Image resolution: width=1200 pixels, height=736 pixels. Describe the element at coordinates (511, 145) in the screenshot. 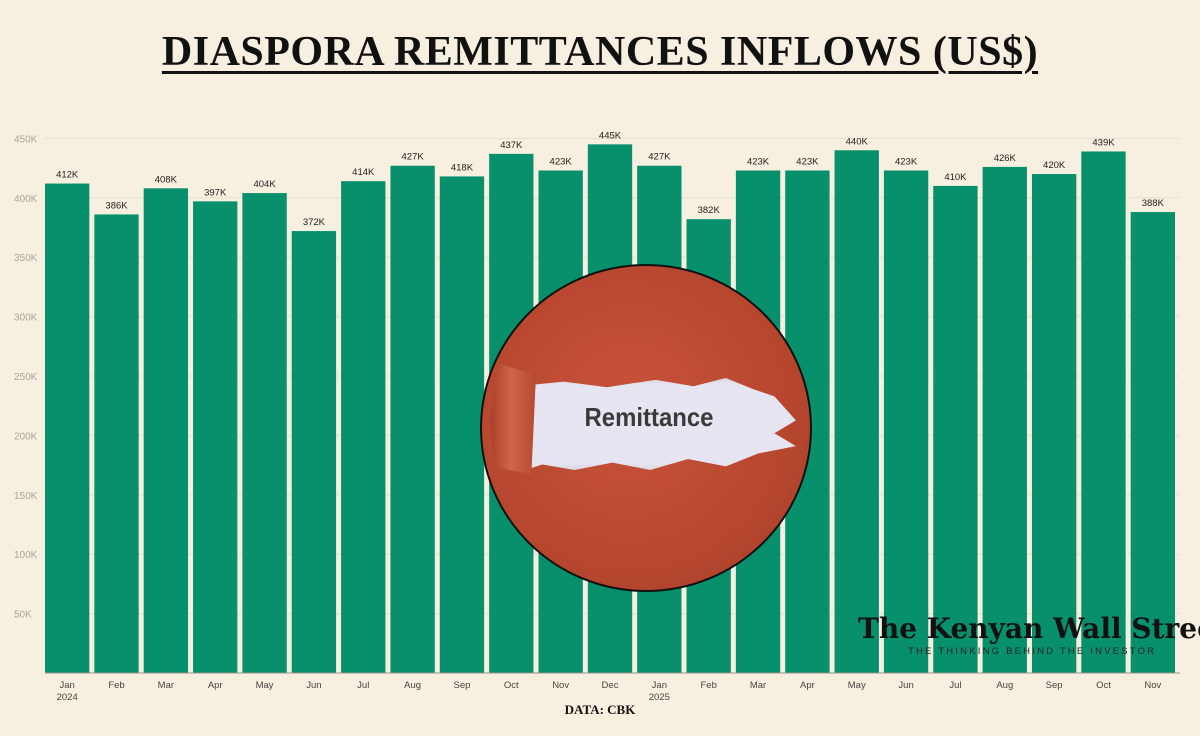

I see `data-label: 437K` at that location.